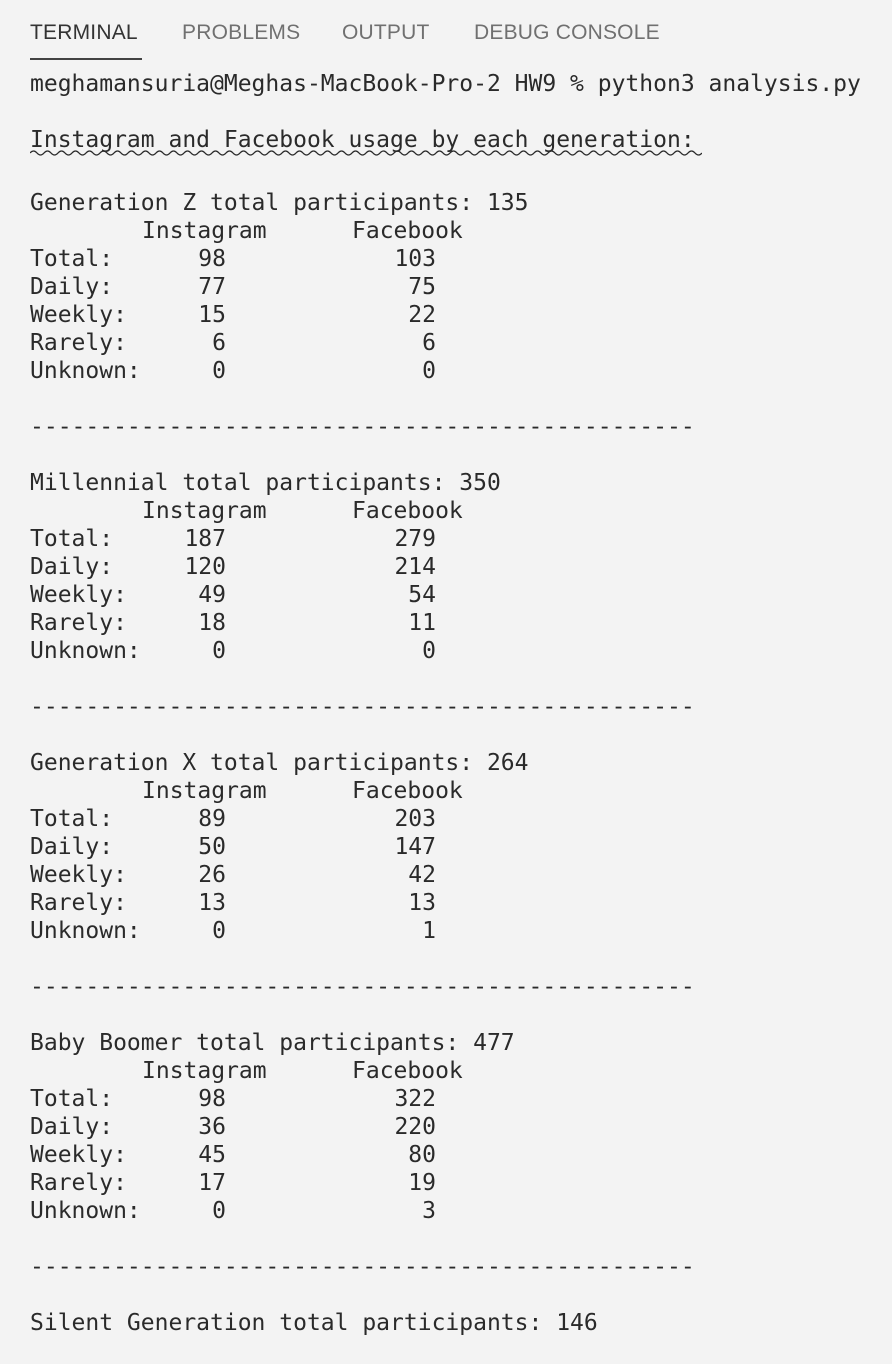 This screenshot has height=1364, width=892. Describe the element at coordinates (455, 259) in the screenshot. I see `stat-row-total: Total: 98 103` at that location.